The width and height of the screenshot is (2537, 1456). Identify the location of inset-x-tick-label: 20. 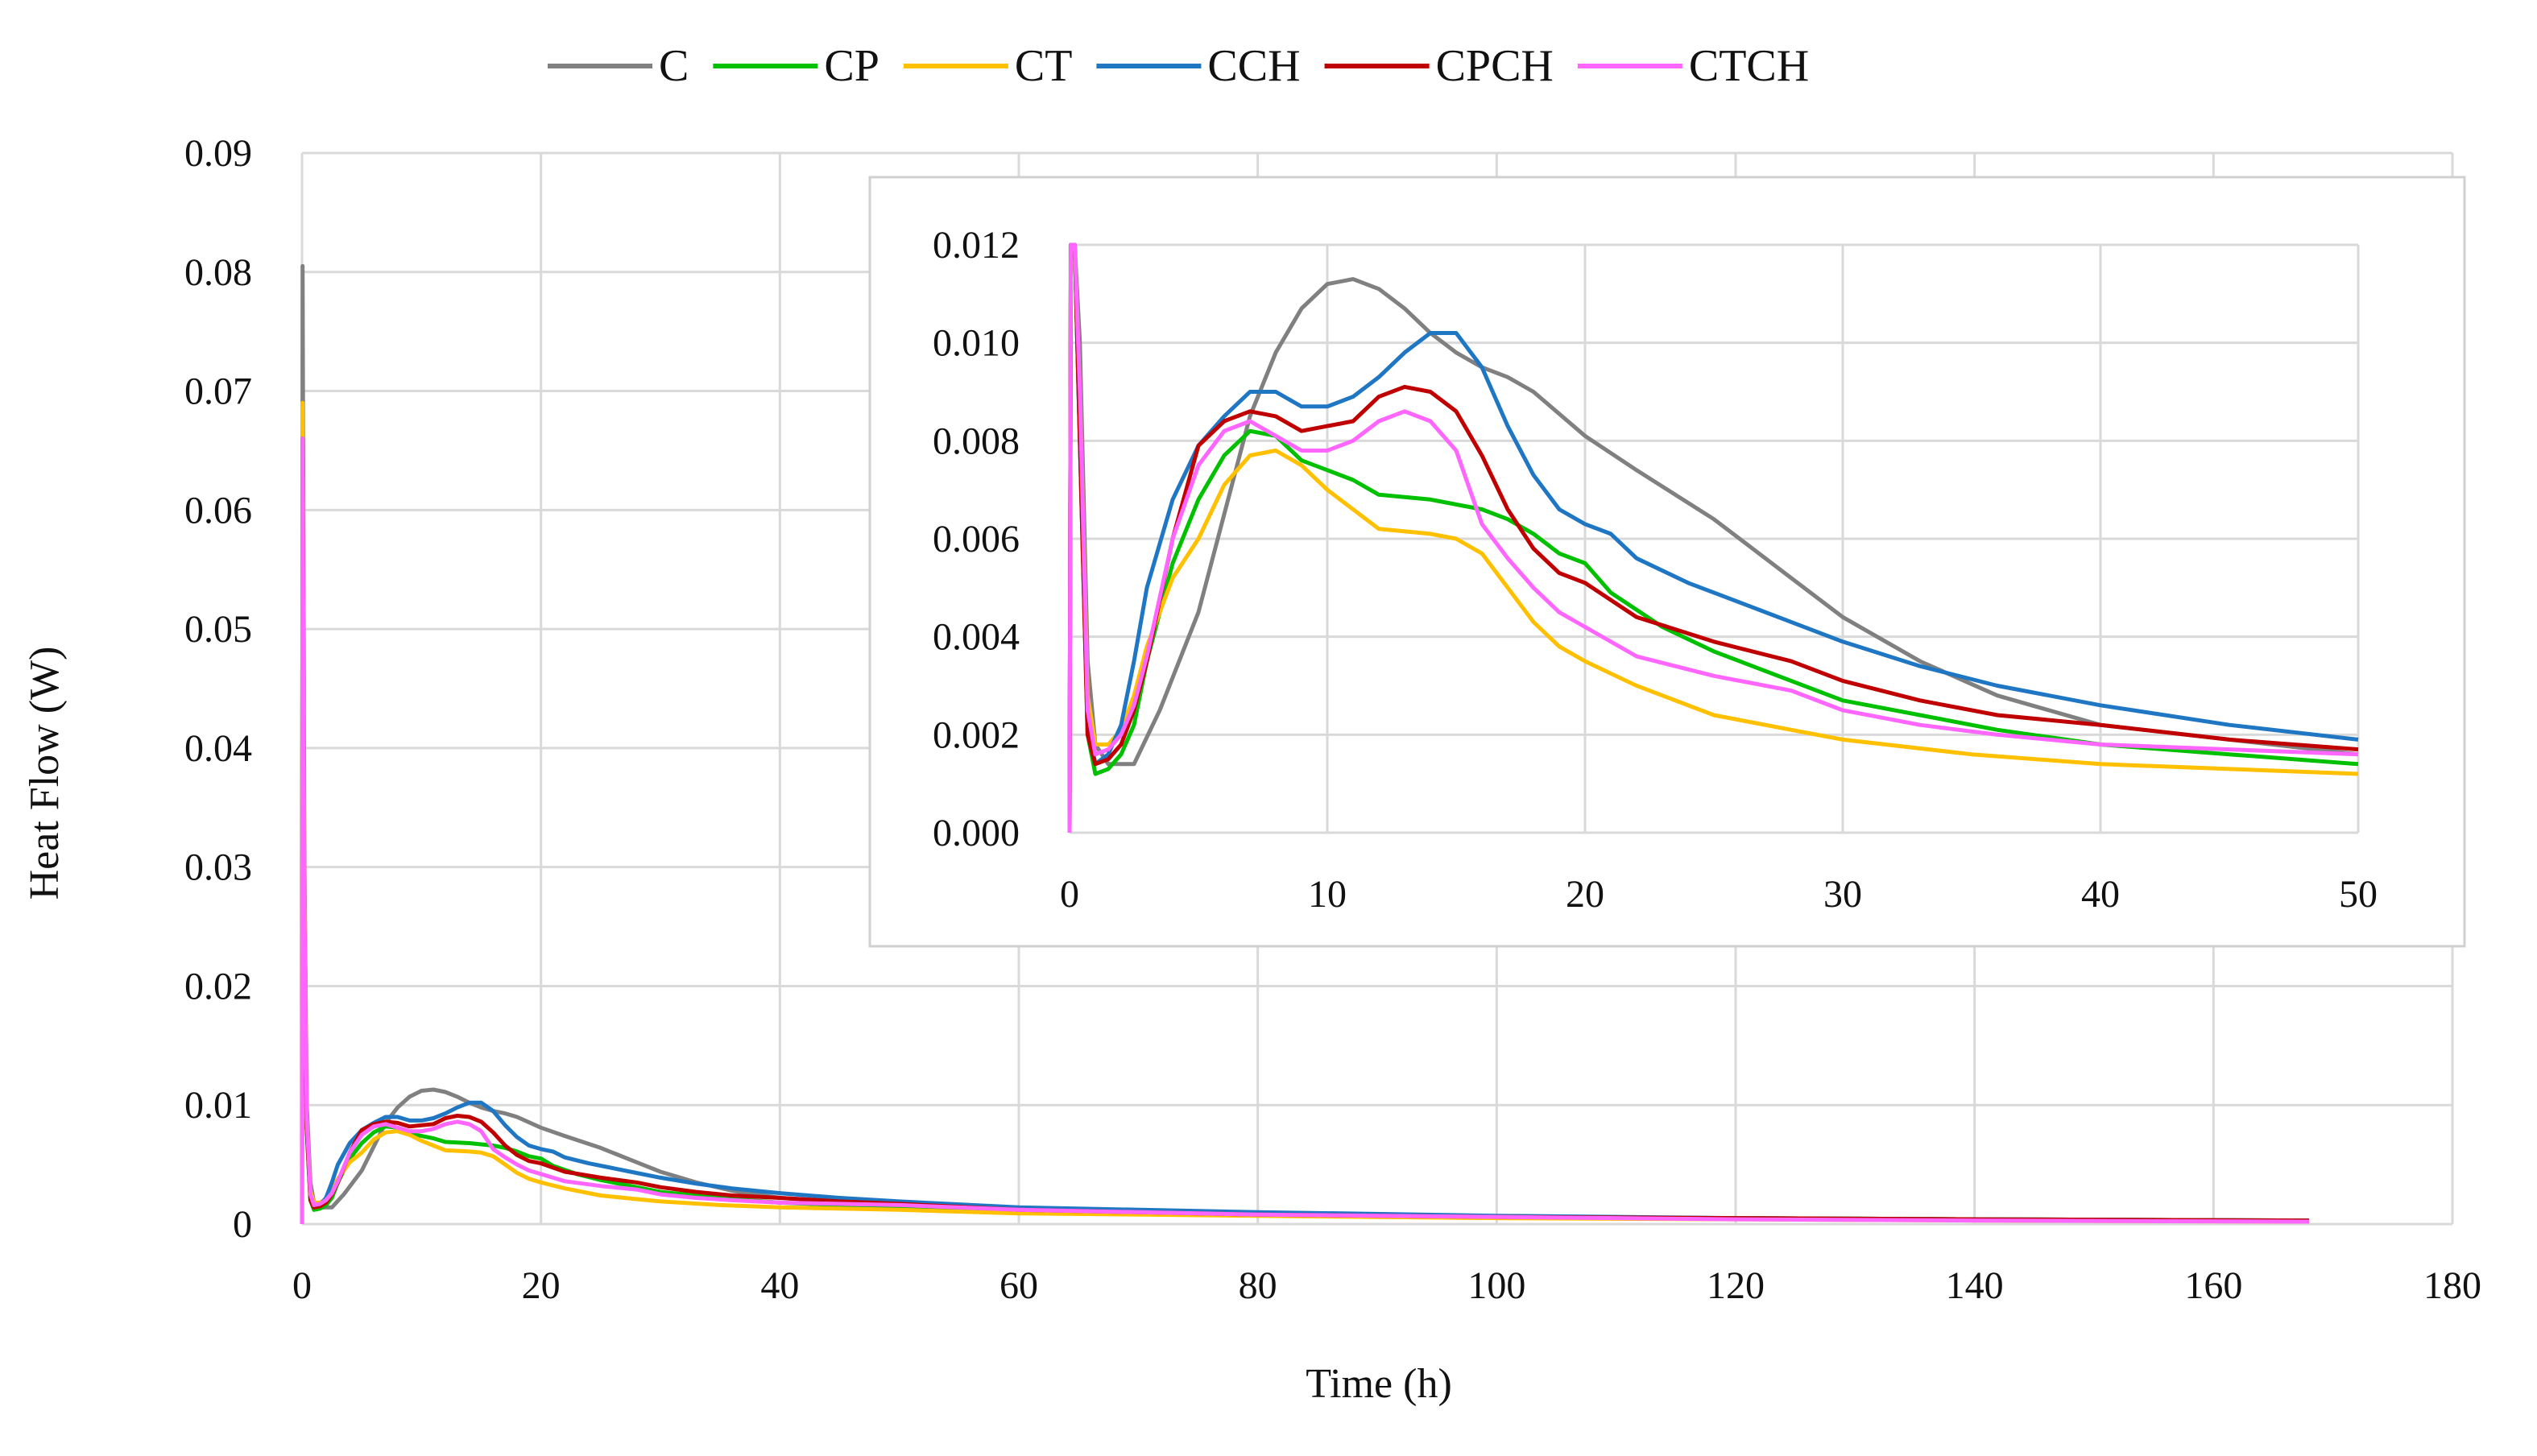
(1585, 894).